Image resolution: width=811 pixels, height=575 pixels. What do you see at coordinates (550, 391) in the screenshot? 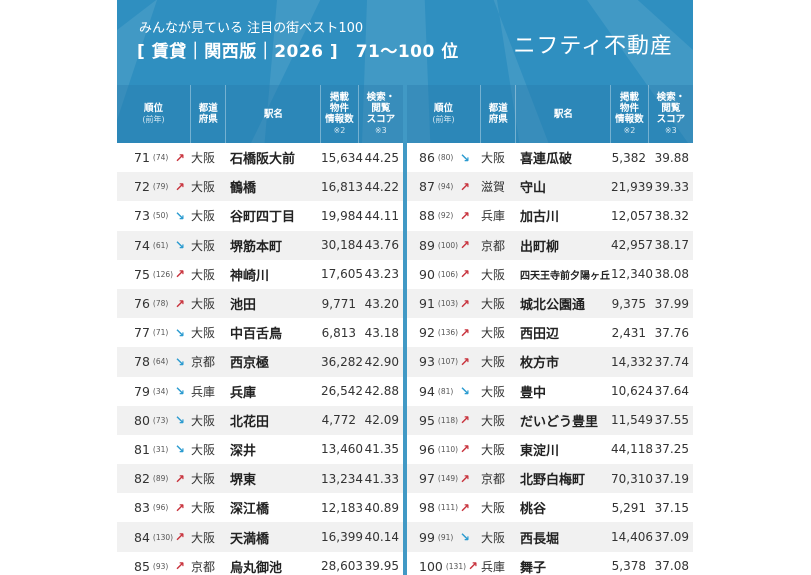
I see `table-row: 94 (81) ↘ 大阪 豊中 10,624 37.64` at bounding box center [550, 391].